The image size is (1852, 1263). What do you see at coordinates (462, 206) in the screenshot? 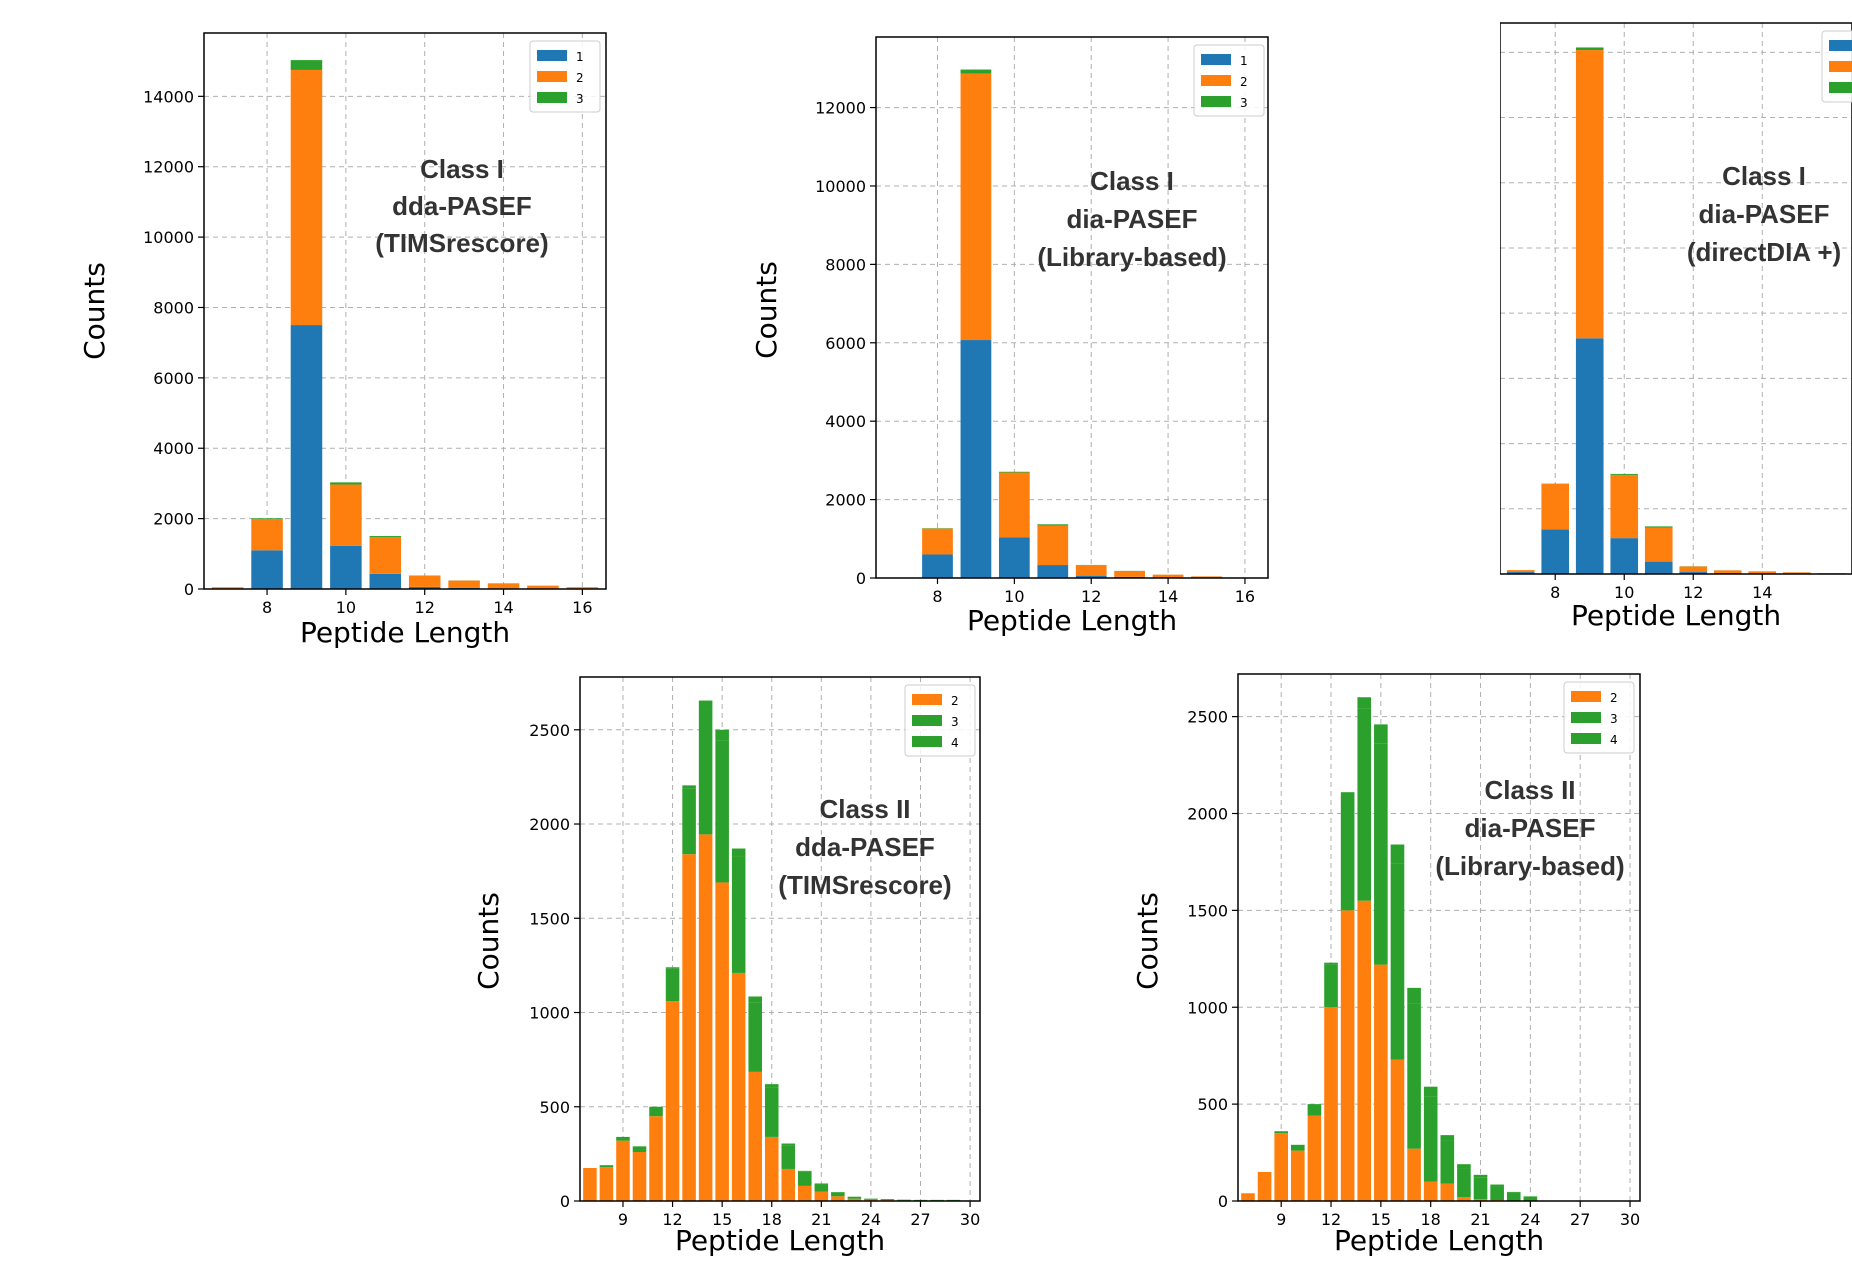
I see `annotation-line-2: dda-PASEF` at bounding box center [462, 206].